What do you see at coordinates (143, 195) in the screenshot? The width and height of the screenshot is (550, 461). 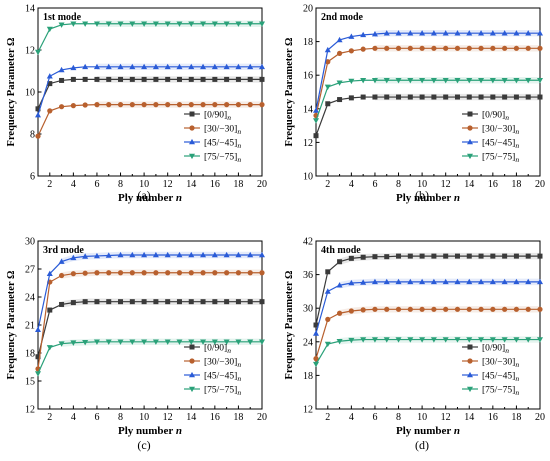 I see `panel-caption: (a)` at bounding box center [143, 195].